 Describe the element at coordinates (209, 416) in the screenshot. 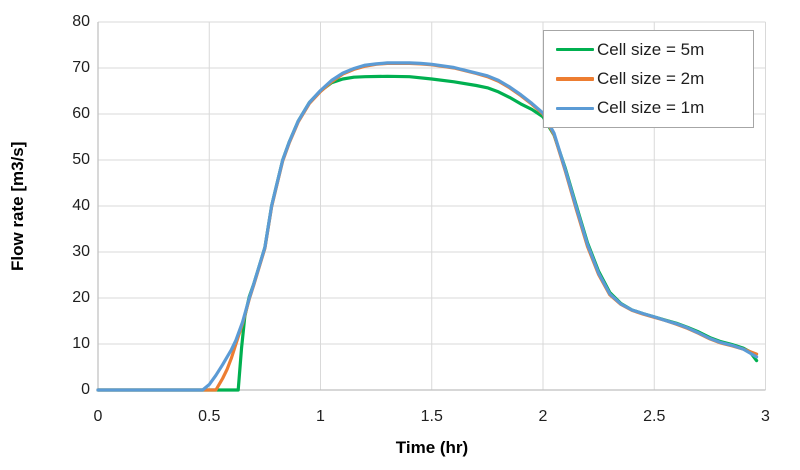

I see `x-tick-label-0.5: 0.5` at that location.